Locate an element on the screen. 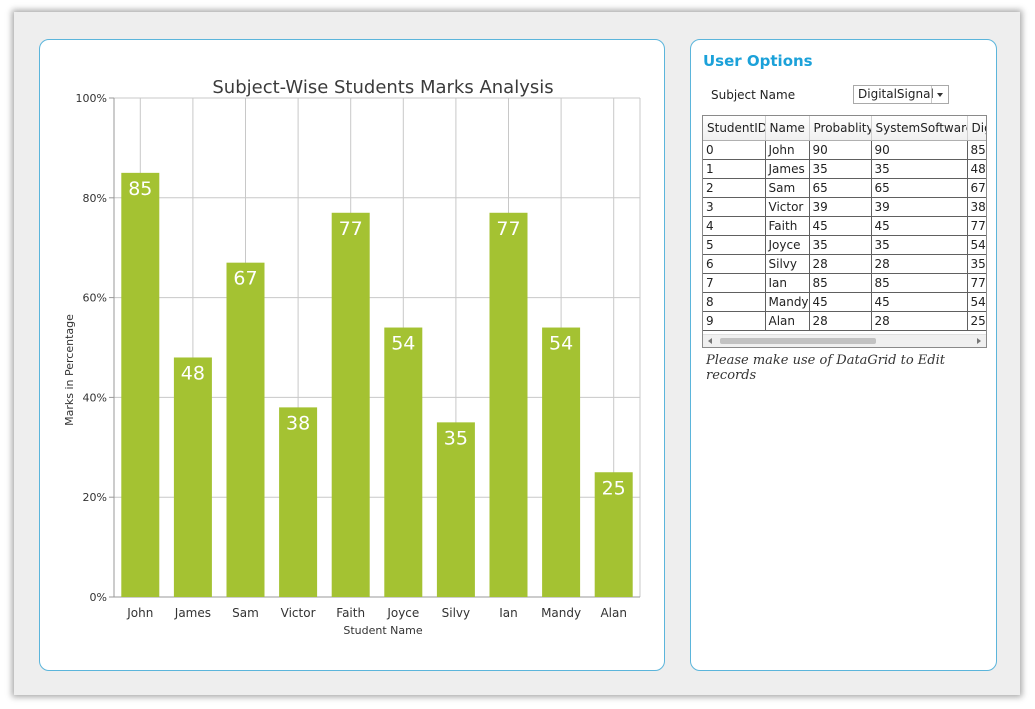 The image size is (1035, 709). table-row: 2 Sam 65 65 67 is located at coordinates (844, 188).